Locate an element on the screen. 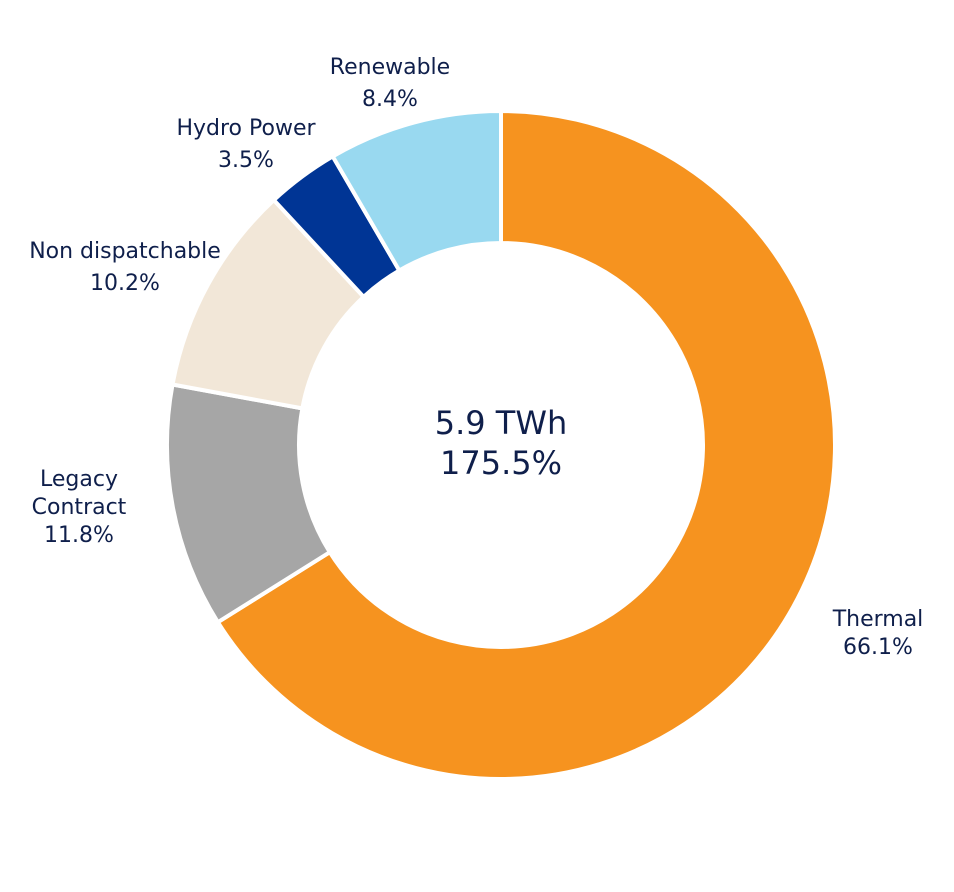  label-value-non-dispatchable: 10.2% is located at coordinates (125, 283).